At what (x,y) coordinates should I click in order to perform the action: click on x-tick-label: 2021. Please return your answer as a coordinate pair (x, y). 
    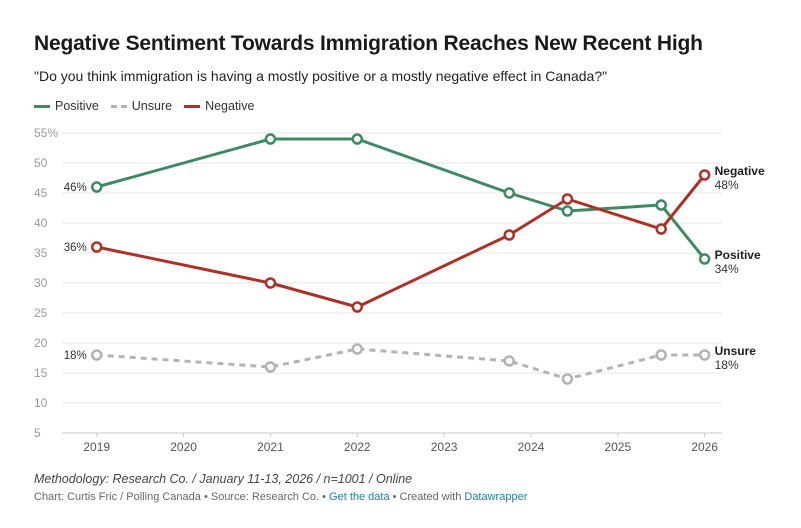
    Looking at the image, I should click on (270, 447).